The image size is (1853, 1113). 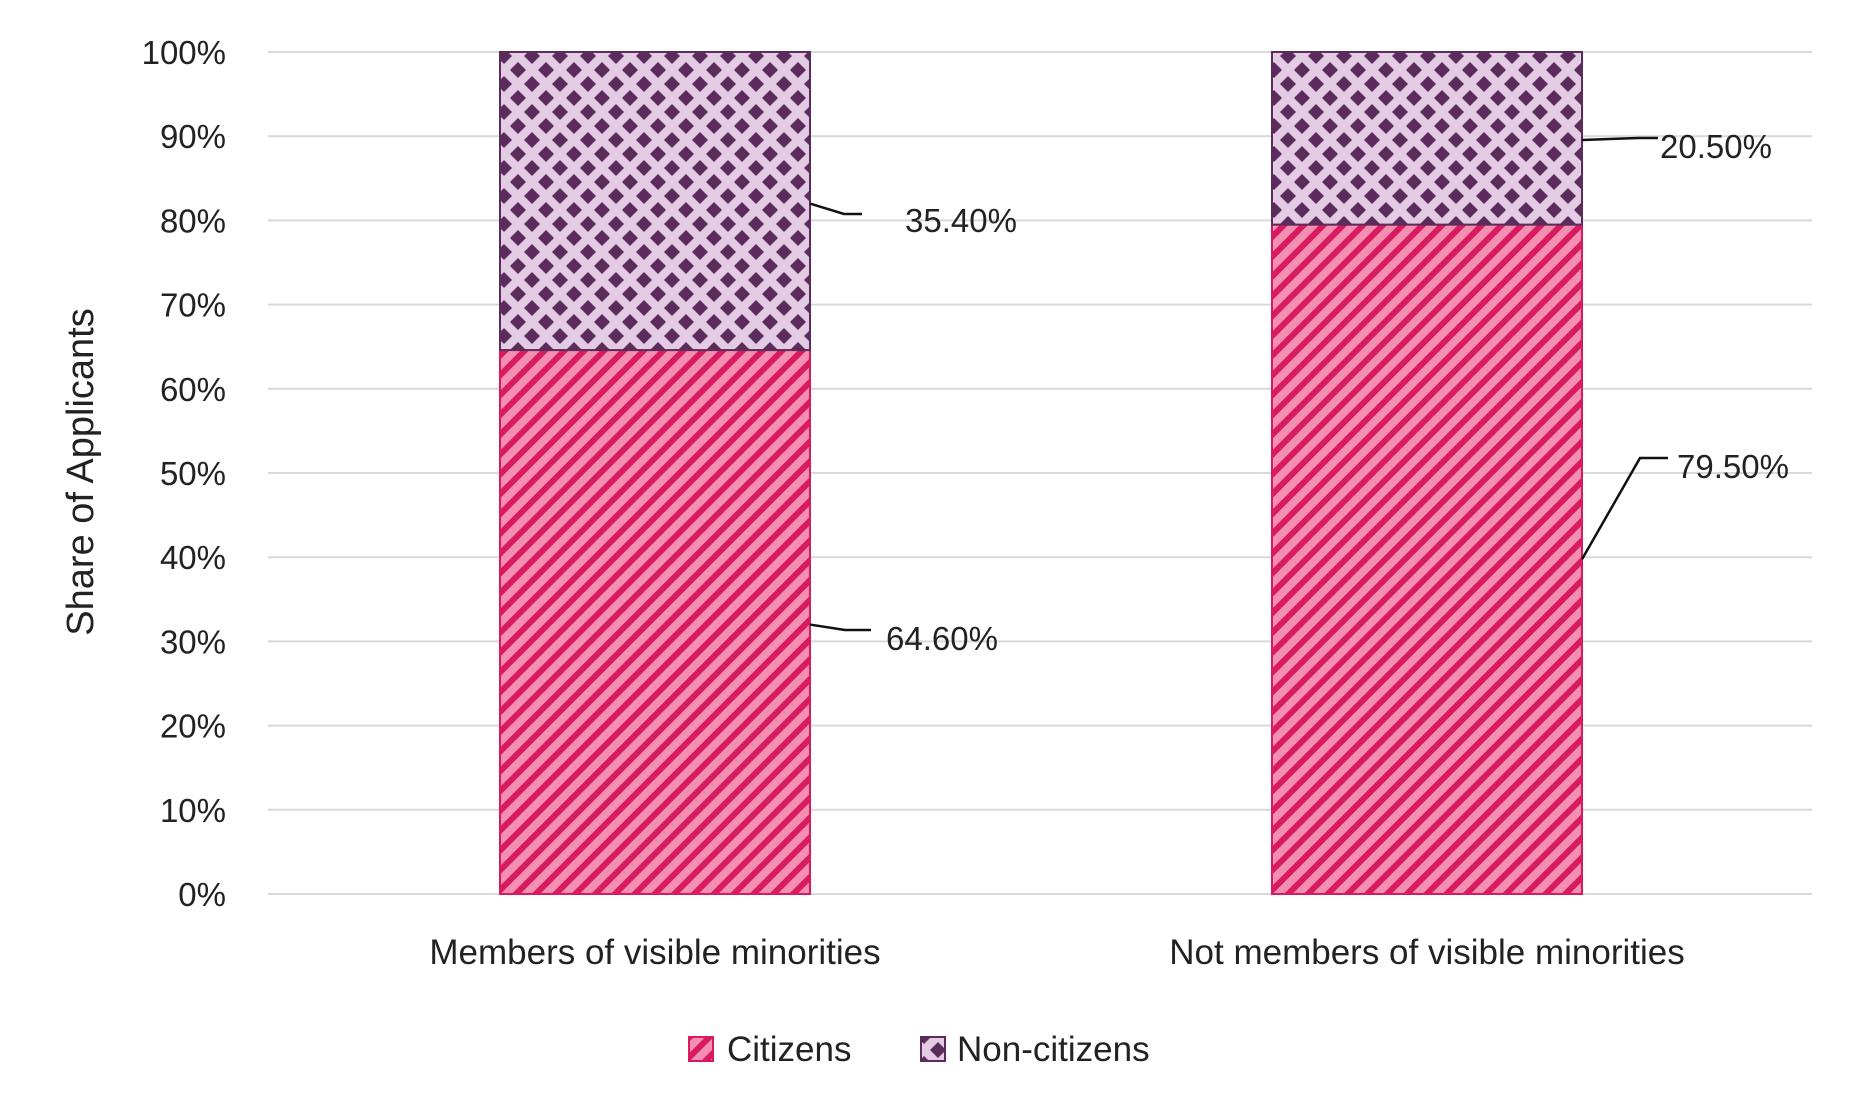 I want to click on data-label: 35.40%, so click(x=961, y=220).